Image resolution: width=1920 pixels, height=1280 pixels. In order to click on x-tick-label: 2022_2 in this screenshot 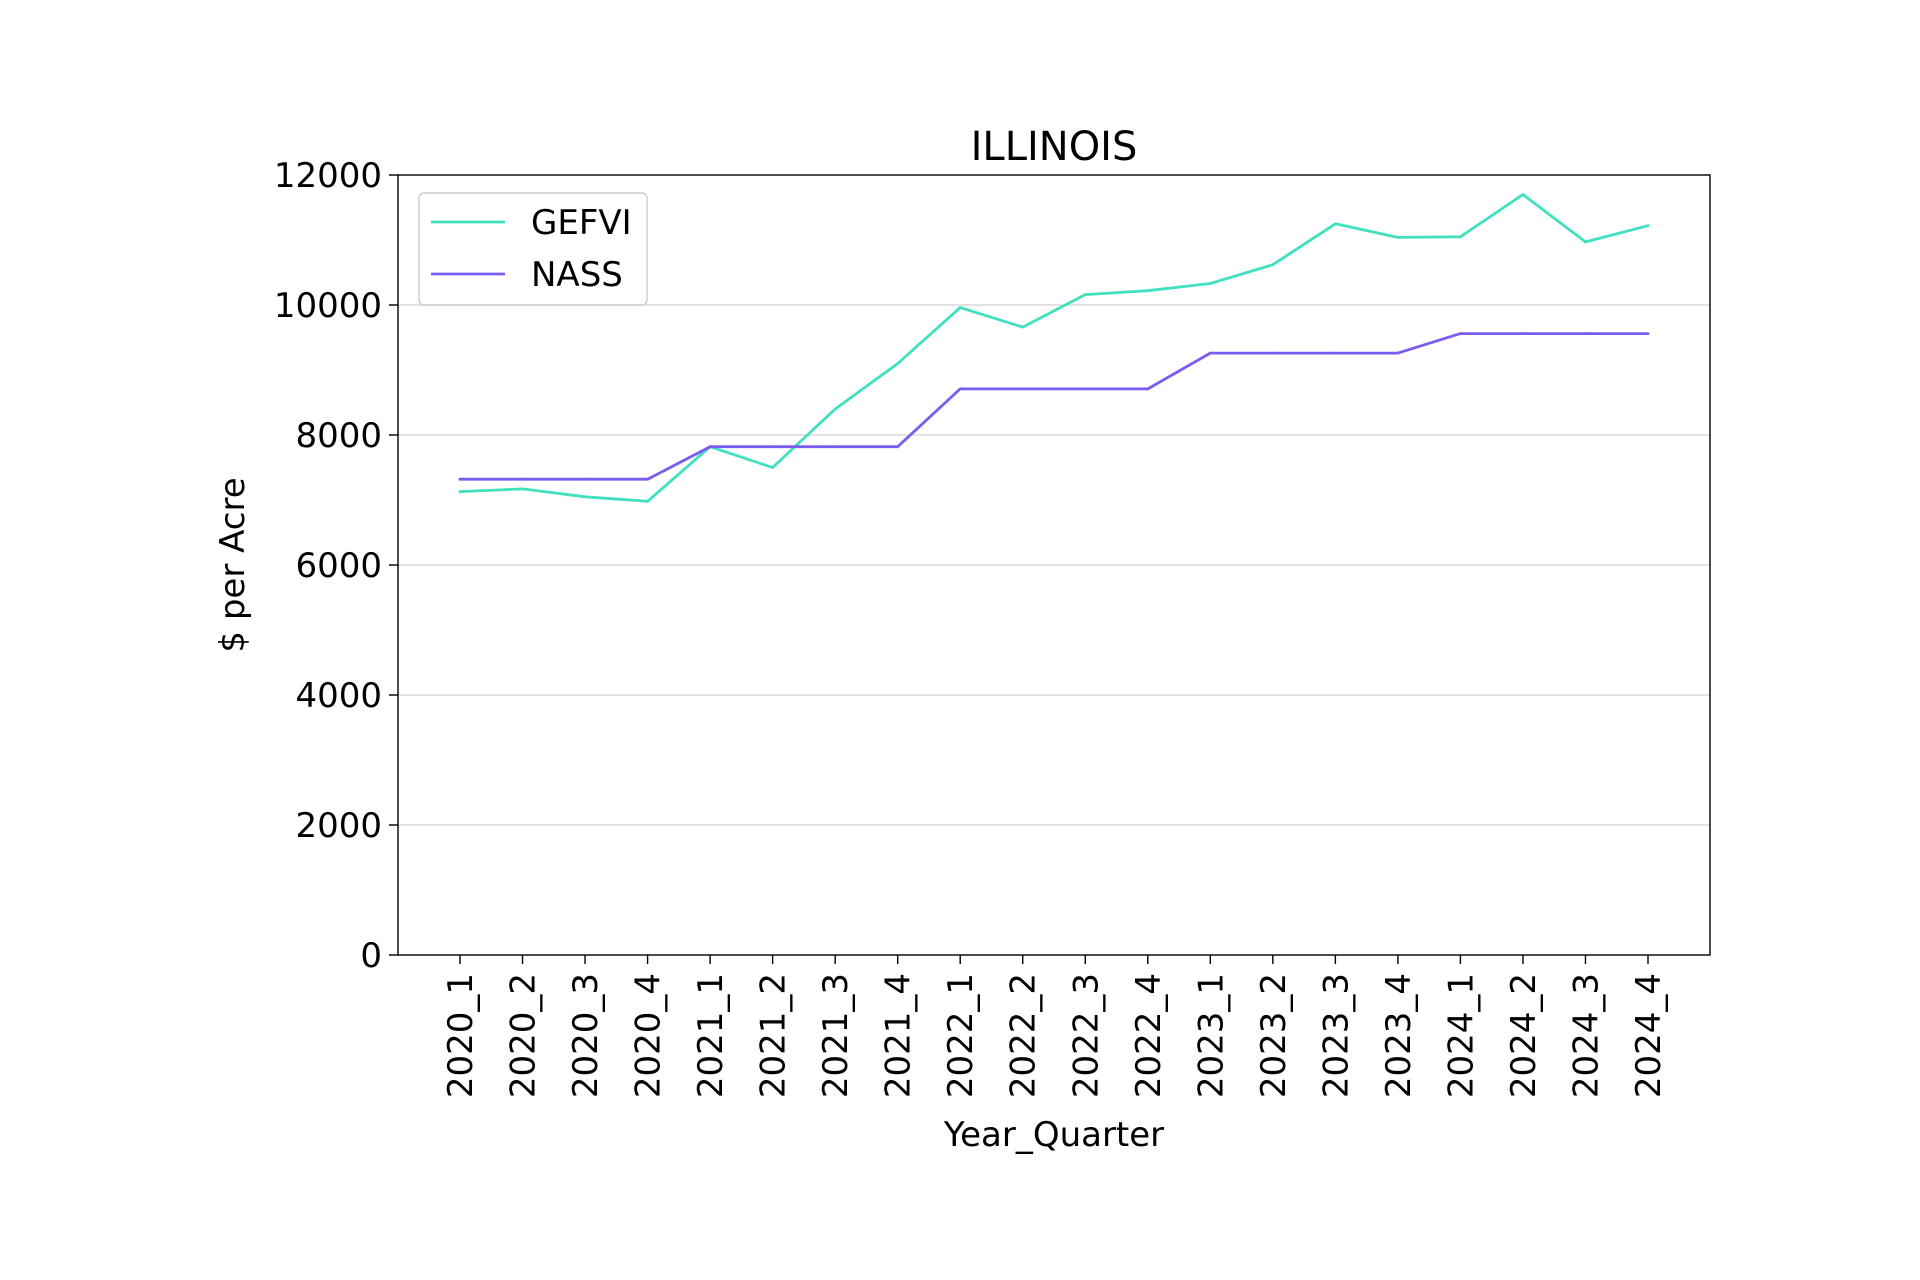, I will do `click(1024, 1035)`.